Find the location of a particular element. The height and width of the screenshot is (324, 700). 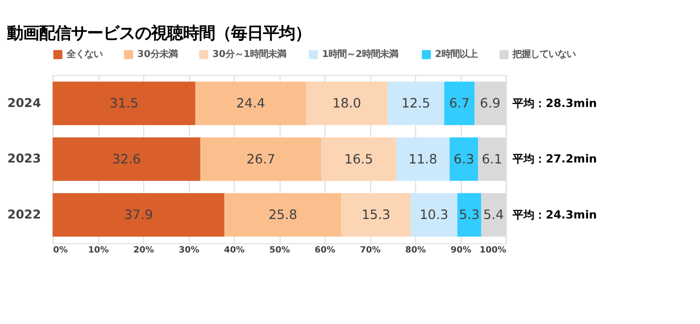

data-label: 32.6 is located at coordinates (126, 160).